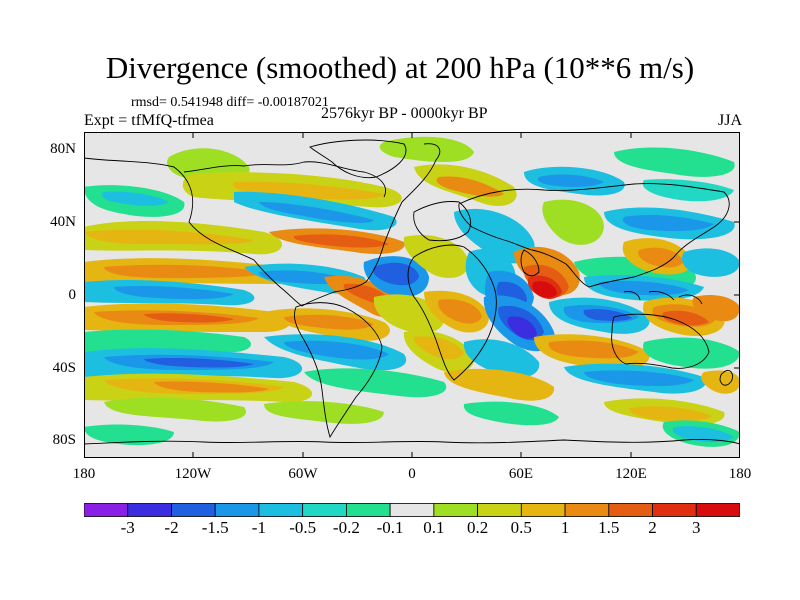 This screenshot has height=600, width=800. Describe the element at coordinates (477, 527) in the screenshot. I see `colorbar-label: 0.2` at that location.